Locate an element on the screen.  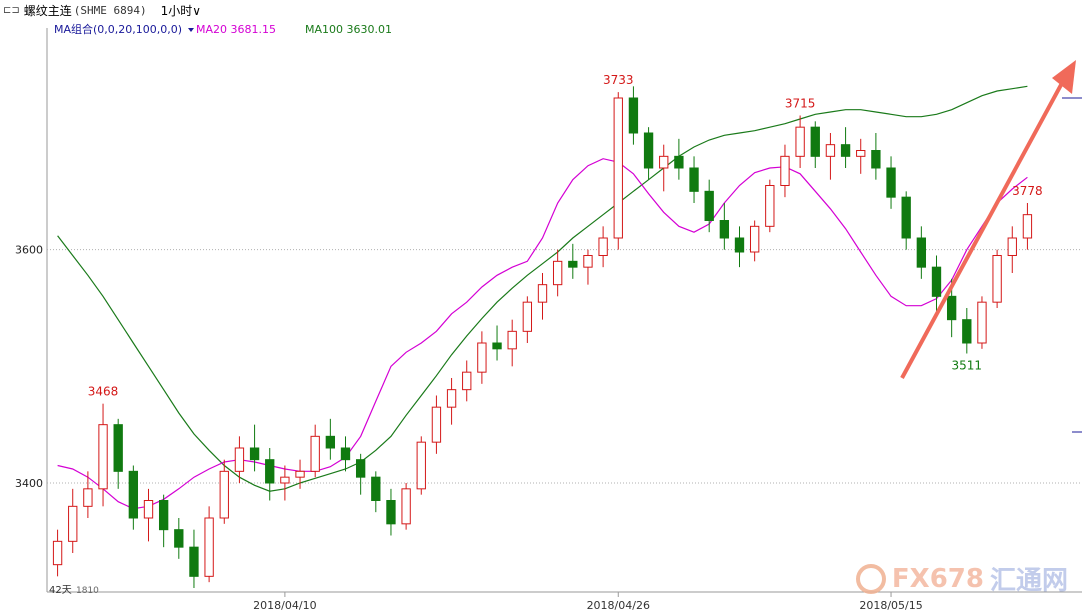
x-tick-label: 2018/04/26 is located at coordinates (618, 605).